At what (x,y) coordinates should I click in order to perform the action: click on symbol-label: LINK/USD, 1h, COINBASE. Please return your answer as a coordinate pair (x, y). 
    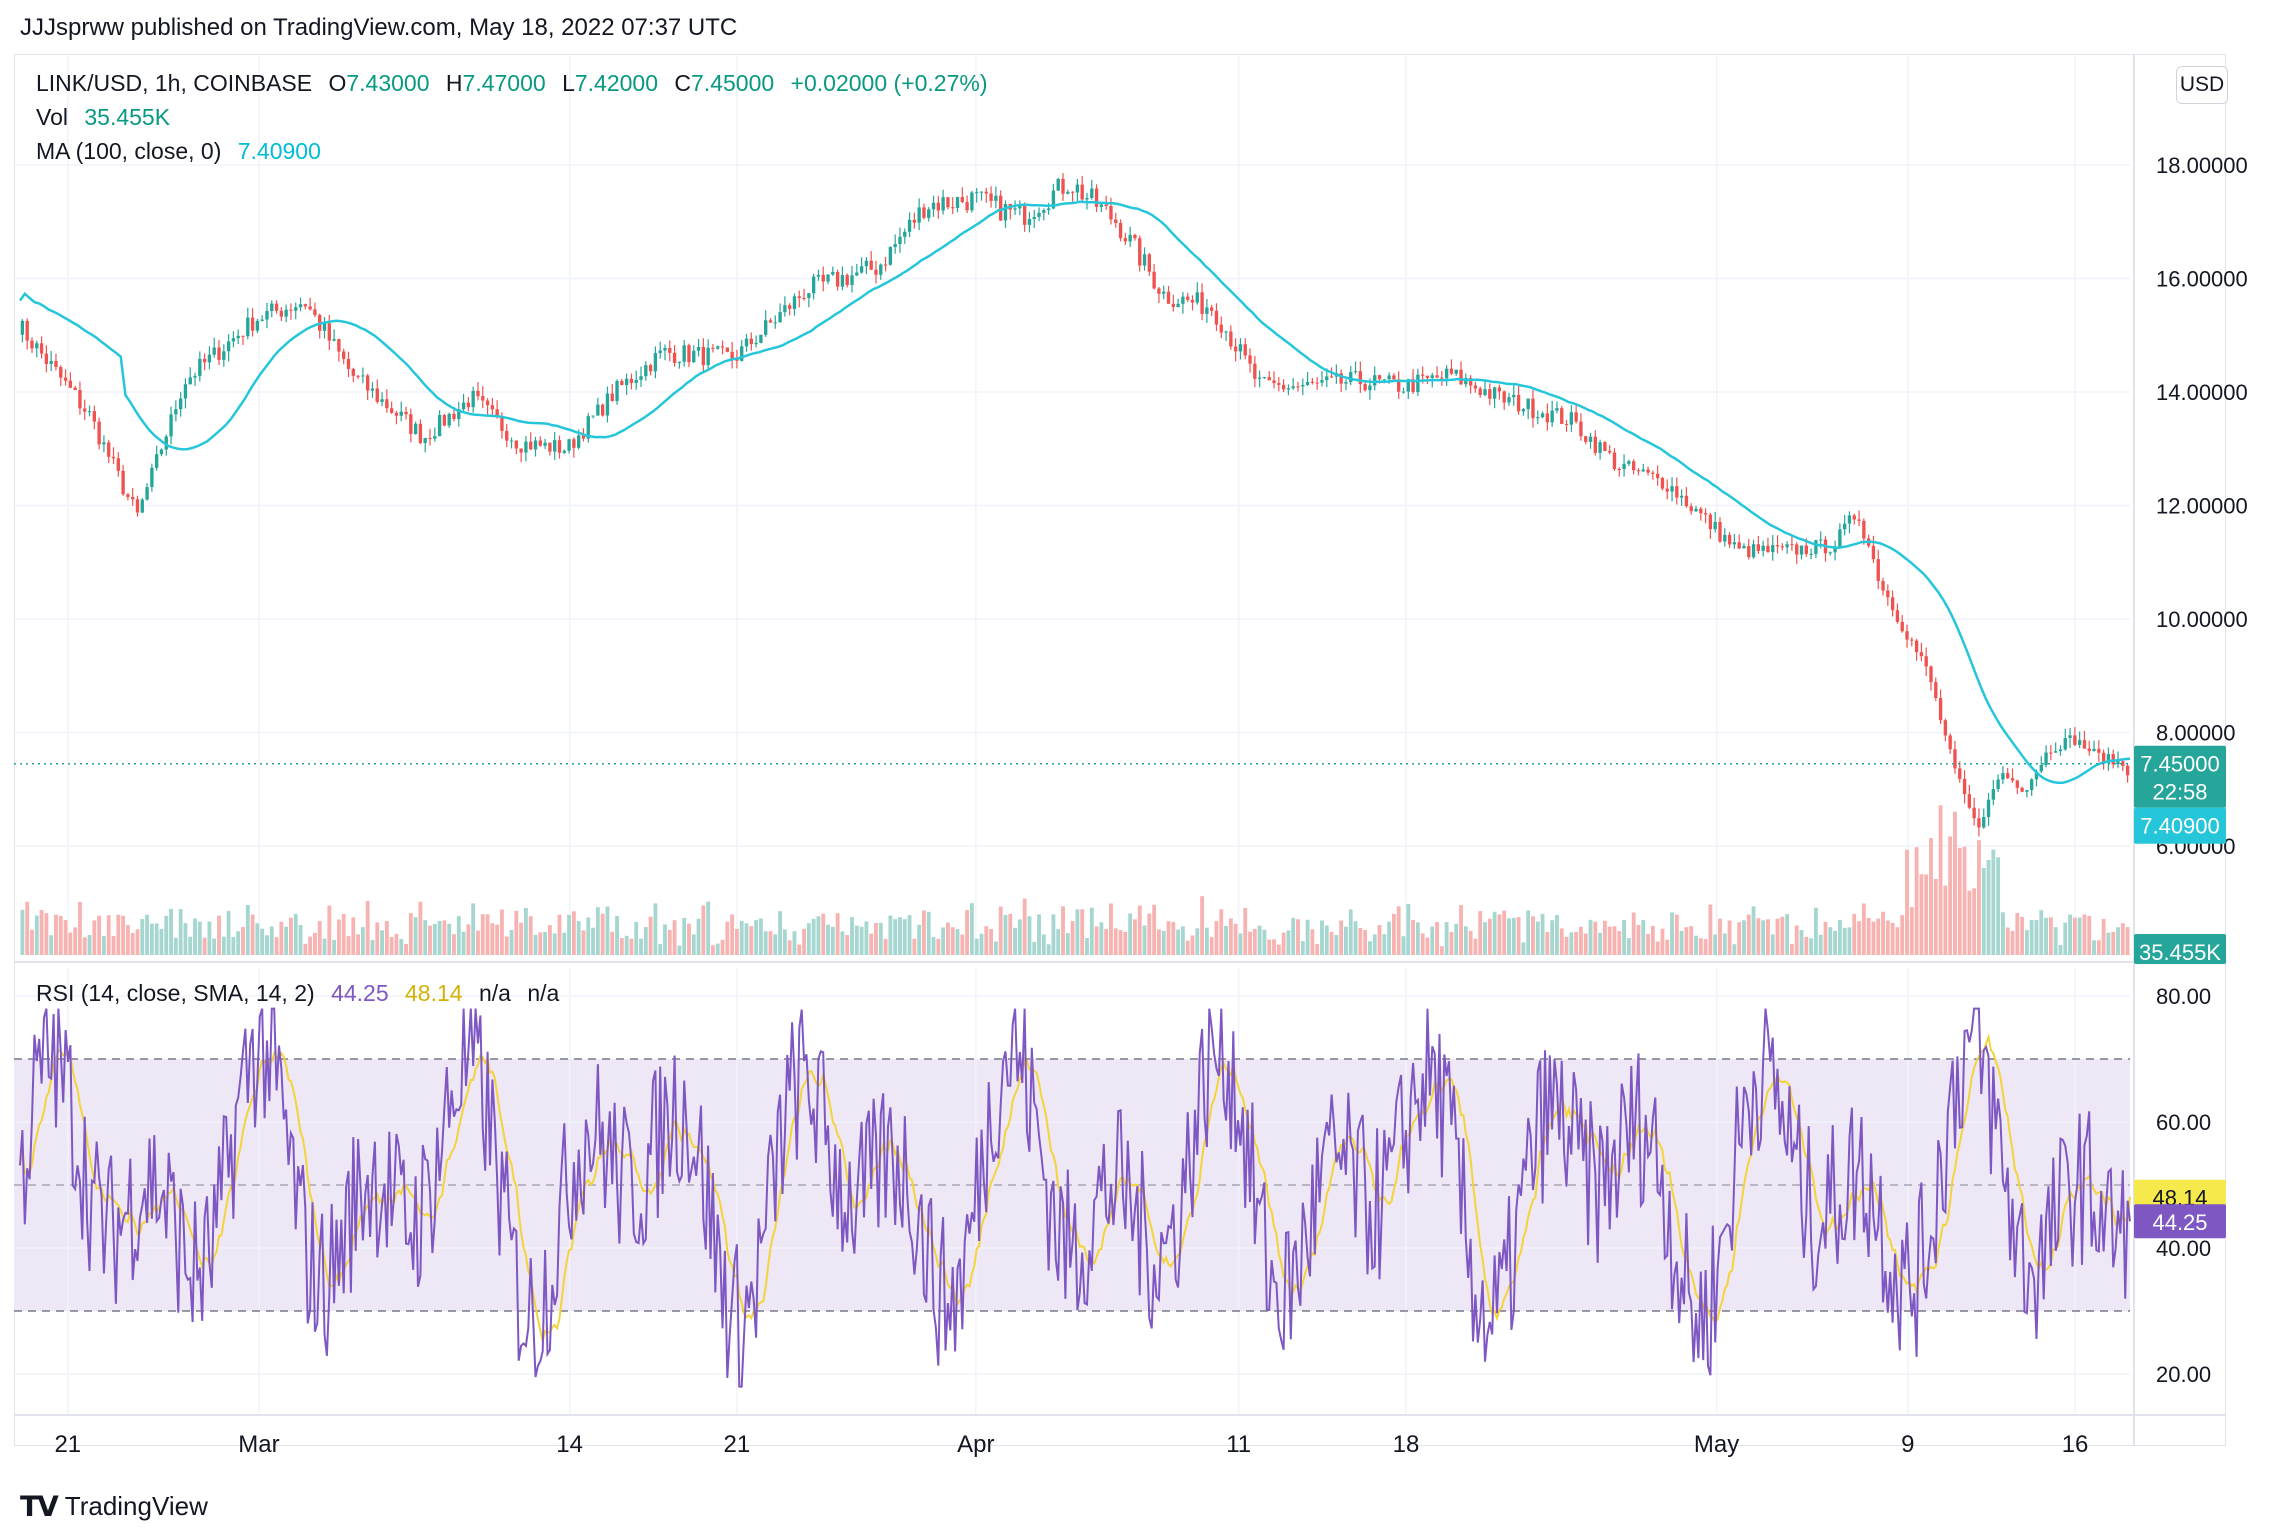
    Looking at the image, I should click on (174, 83).